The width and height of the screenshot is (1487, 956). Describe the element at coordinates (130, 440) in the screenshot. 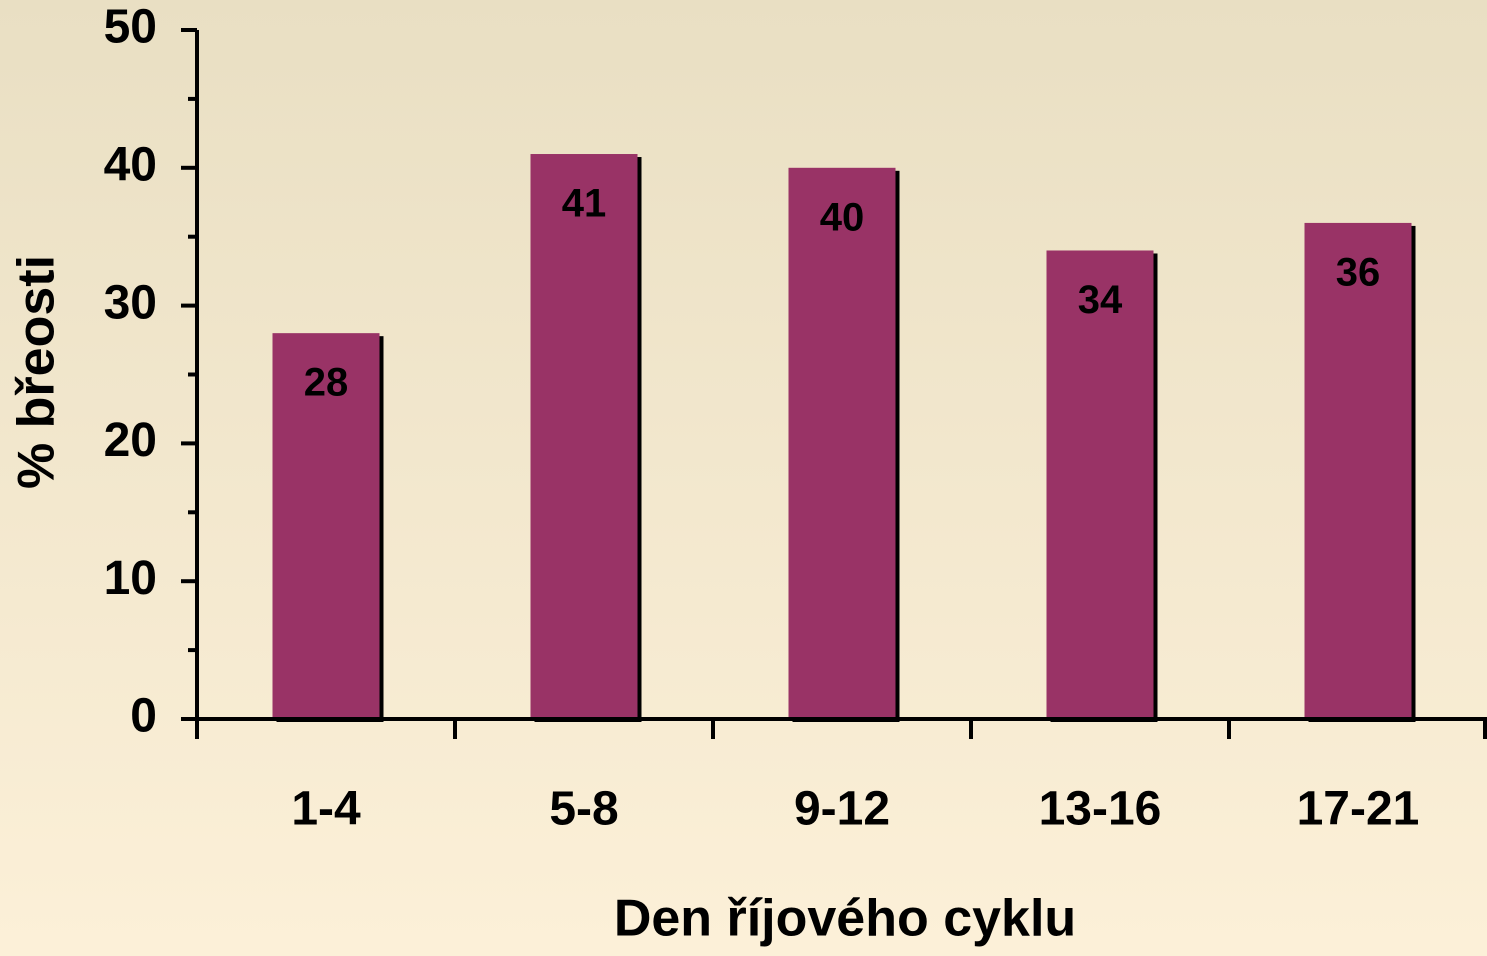

I see `y-tick-label: 20` at that location.